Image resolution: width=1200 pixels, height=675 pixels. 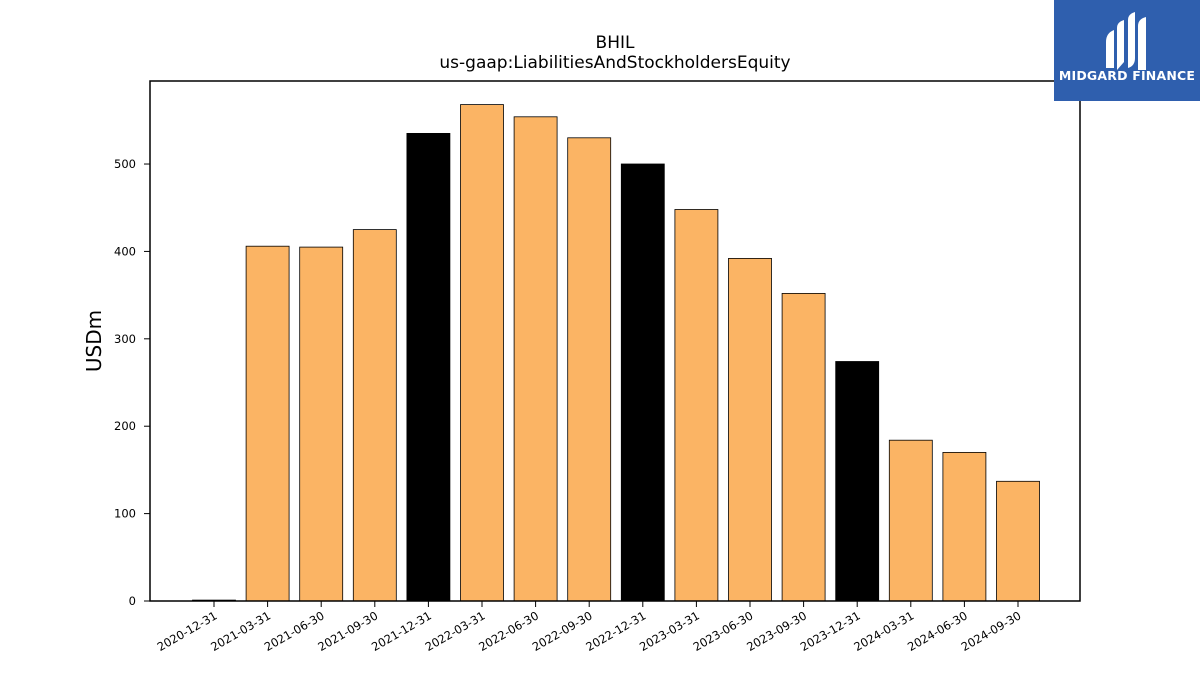 I want to click on x-tick-label: 2022-12-31, so click(x=615, y=631).